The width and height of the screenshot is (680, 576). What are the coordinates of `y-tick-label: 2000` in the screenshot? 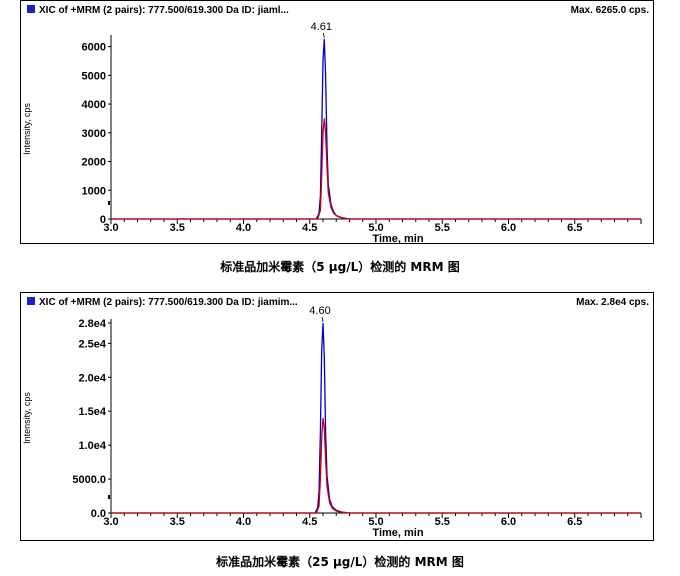 It's located at (94, 163).